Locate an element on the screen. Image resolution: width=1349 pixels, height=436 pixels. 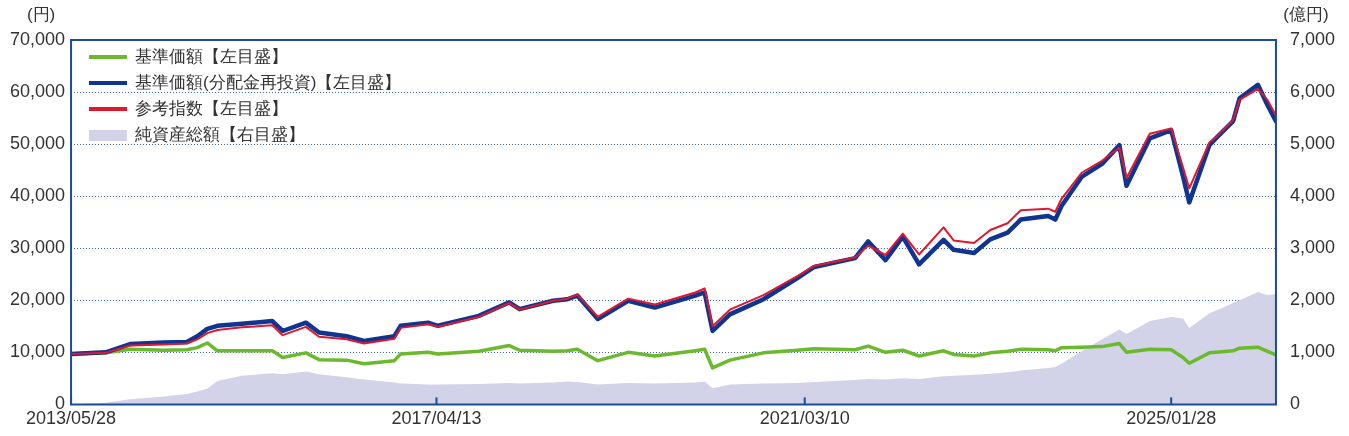
y-tick-label: 50,000 is located at coordinates (37, 143).